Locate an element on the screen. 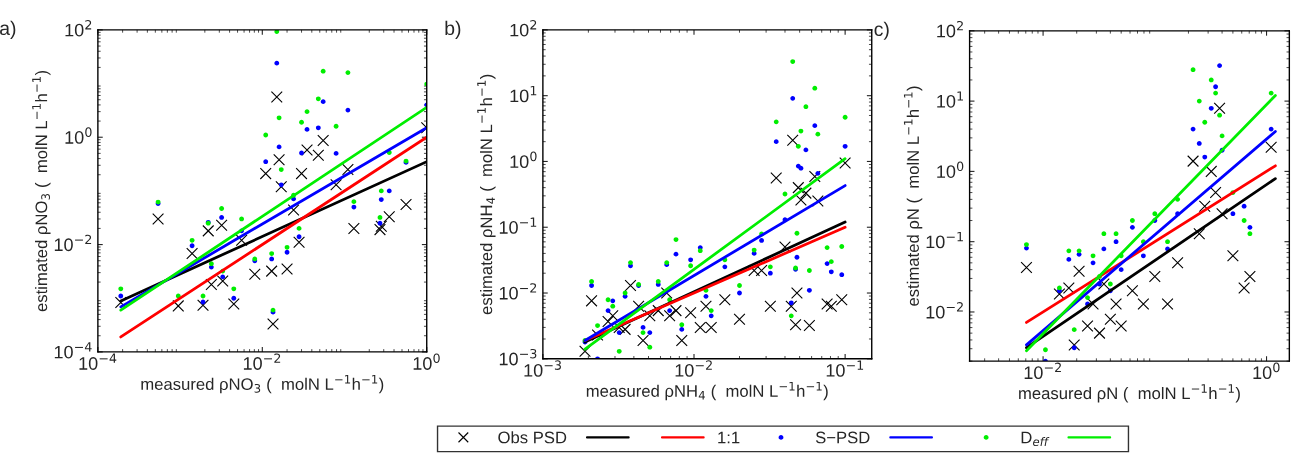  x-axis-title: measured ρNH$_{4}$ ( molN L$^{−1}$h$^{−1}$) is located at coordinates (707, 391).